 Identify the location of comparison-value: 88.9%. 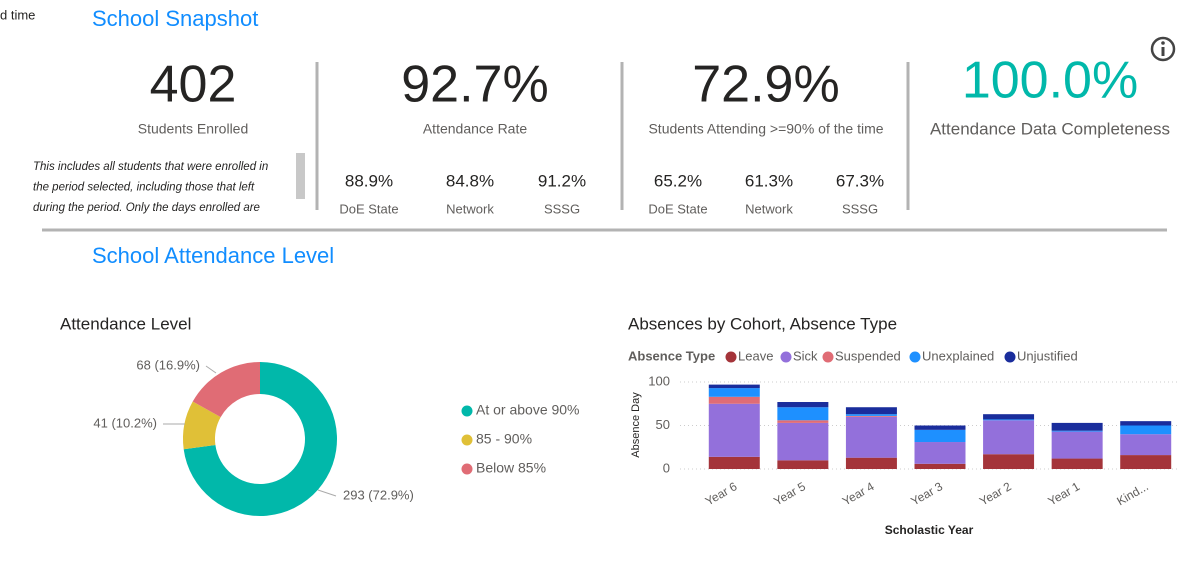
(369, 180).